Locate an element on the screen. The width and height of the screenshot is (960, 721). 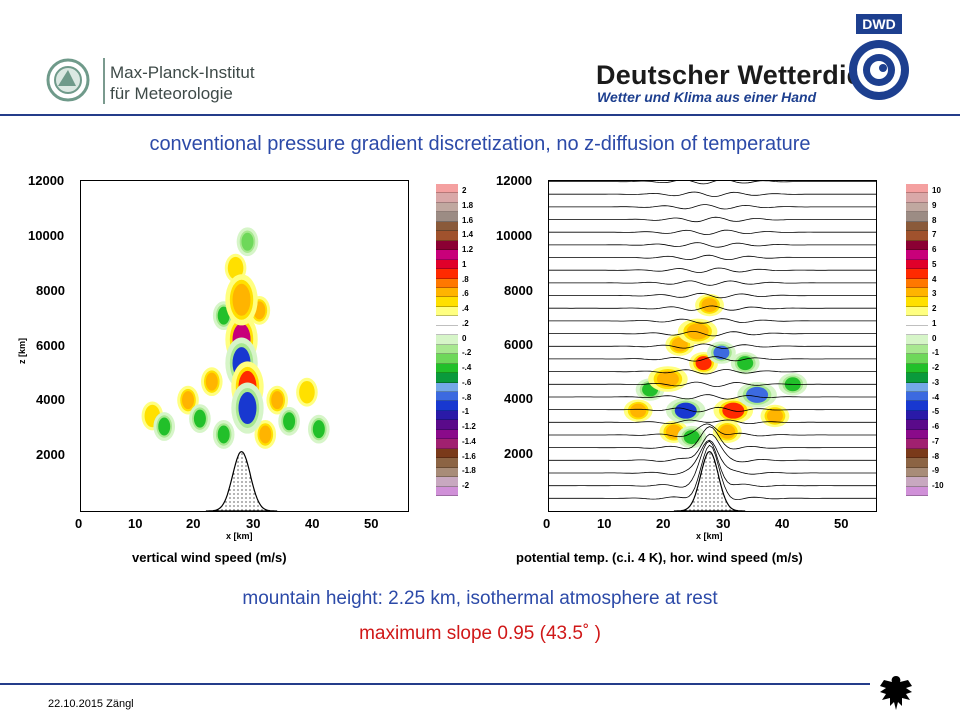
mpi-logo-icon is located at coordinates (68, 80).